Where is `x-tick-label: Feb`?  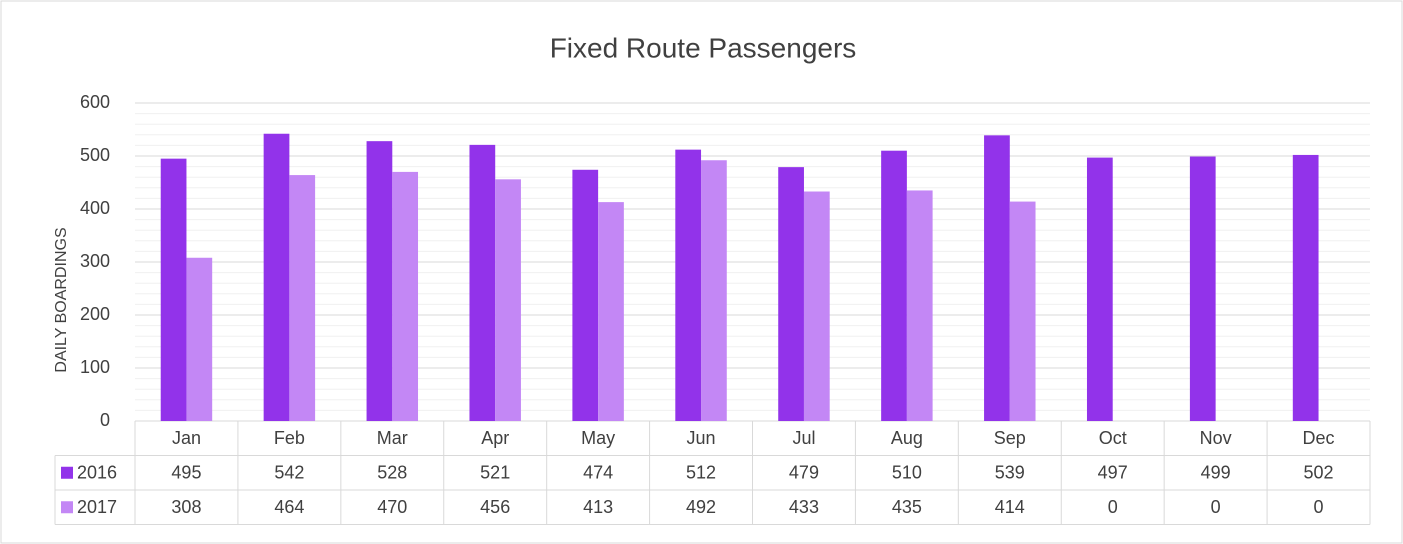 x-tick-label: Feb is located at coordinates (289, 438).